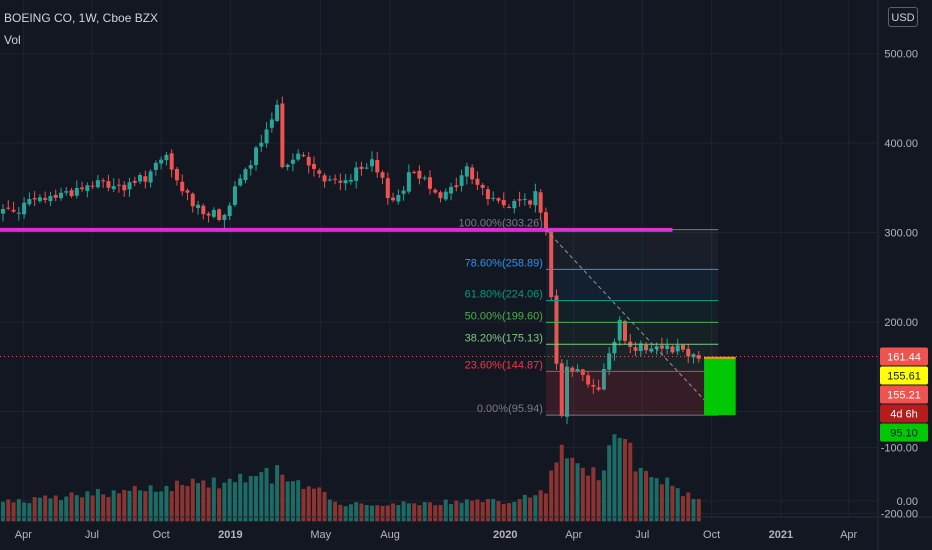 This screenshot has height=550, width=932. I want to click on price-tick-label: 500.00, so click(901, 55).